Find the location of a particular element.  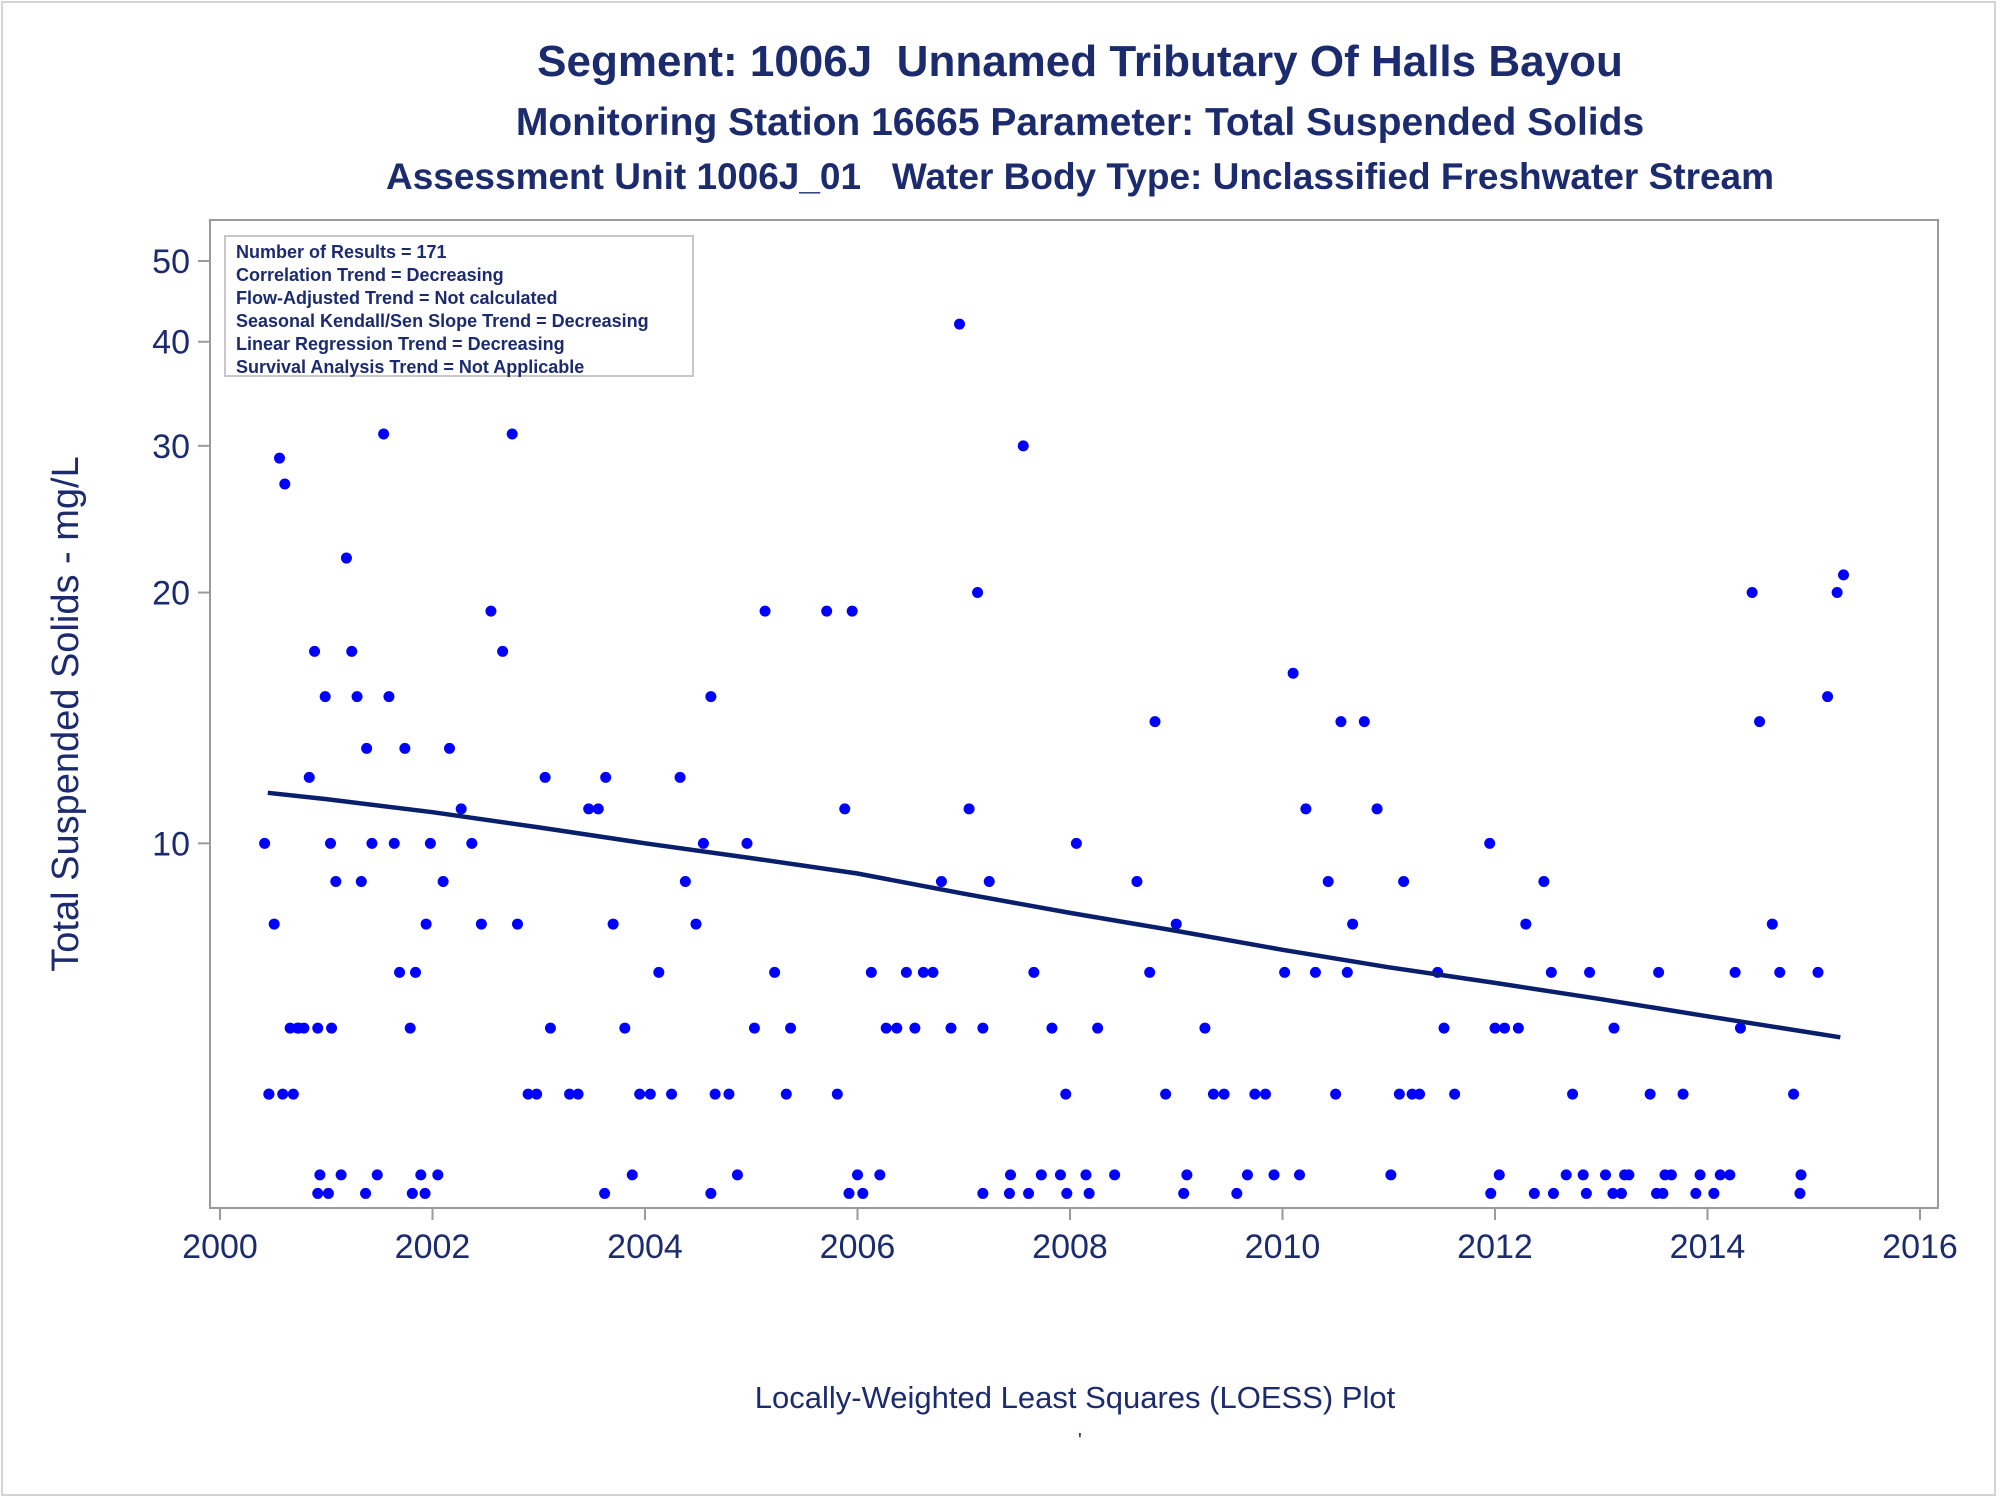

y-tick-label: 10 is located at coordinates (171, 844).